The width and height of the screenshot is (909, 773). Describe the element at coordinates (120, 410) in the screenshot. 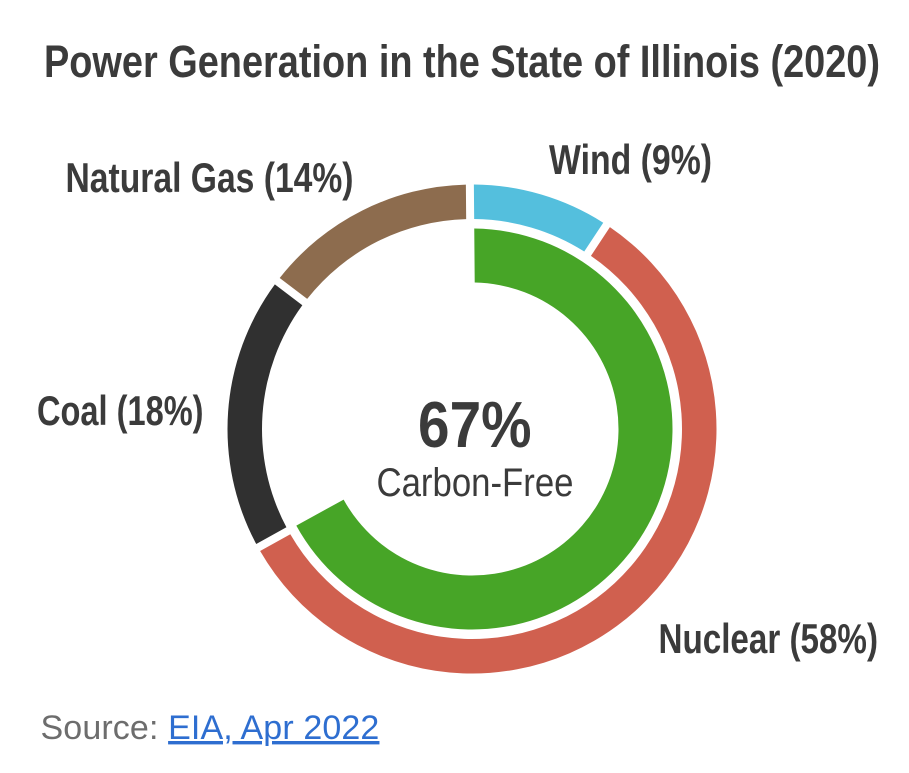

I see `svg-text: Coal (18%)` at that location.